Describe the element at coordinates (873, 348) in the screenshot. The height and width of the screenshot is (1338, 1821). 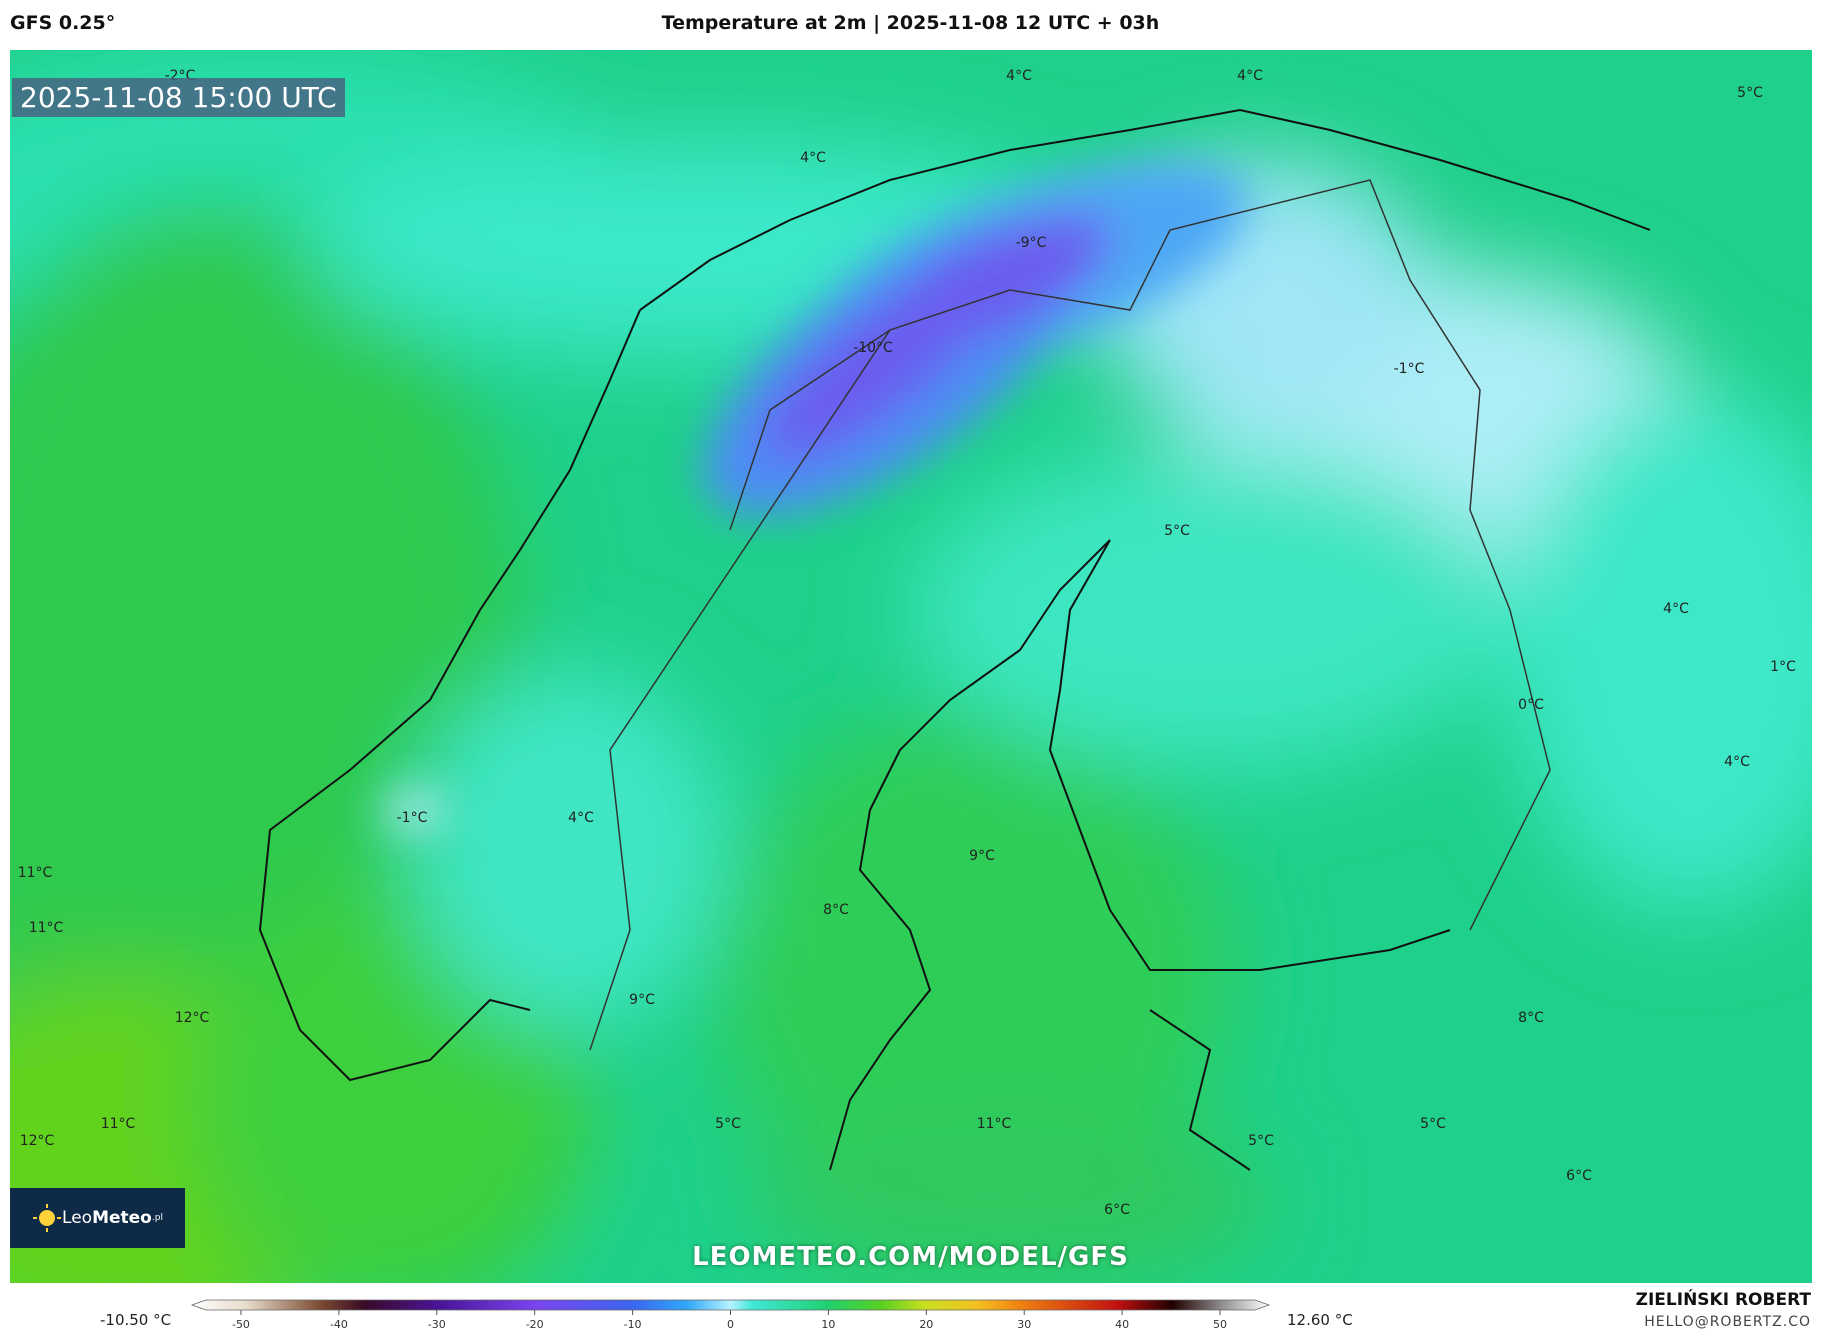
I see `temperature-label: -10°C` at that location.